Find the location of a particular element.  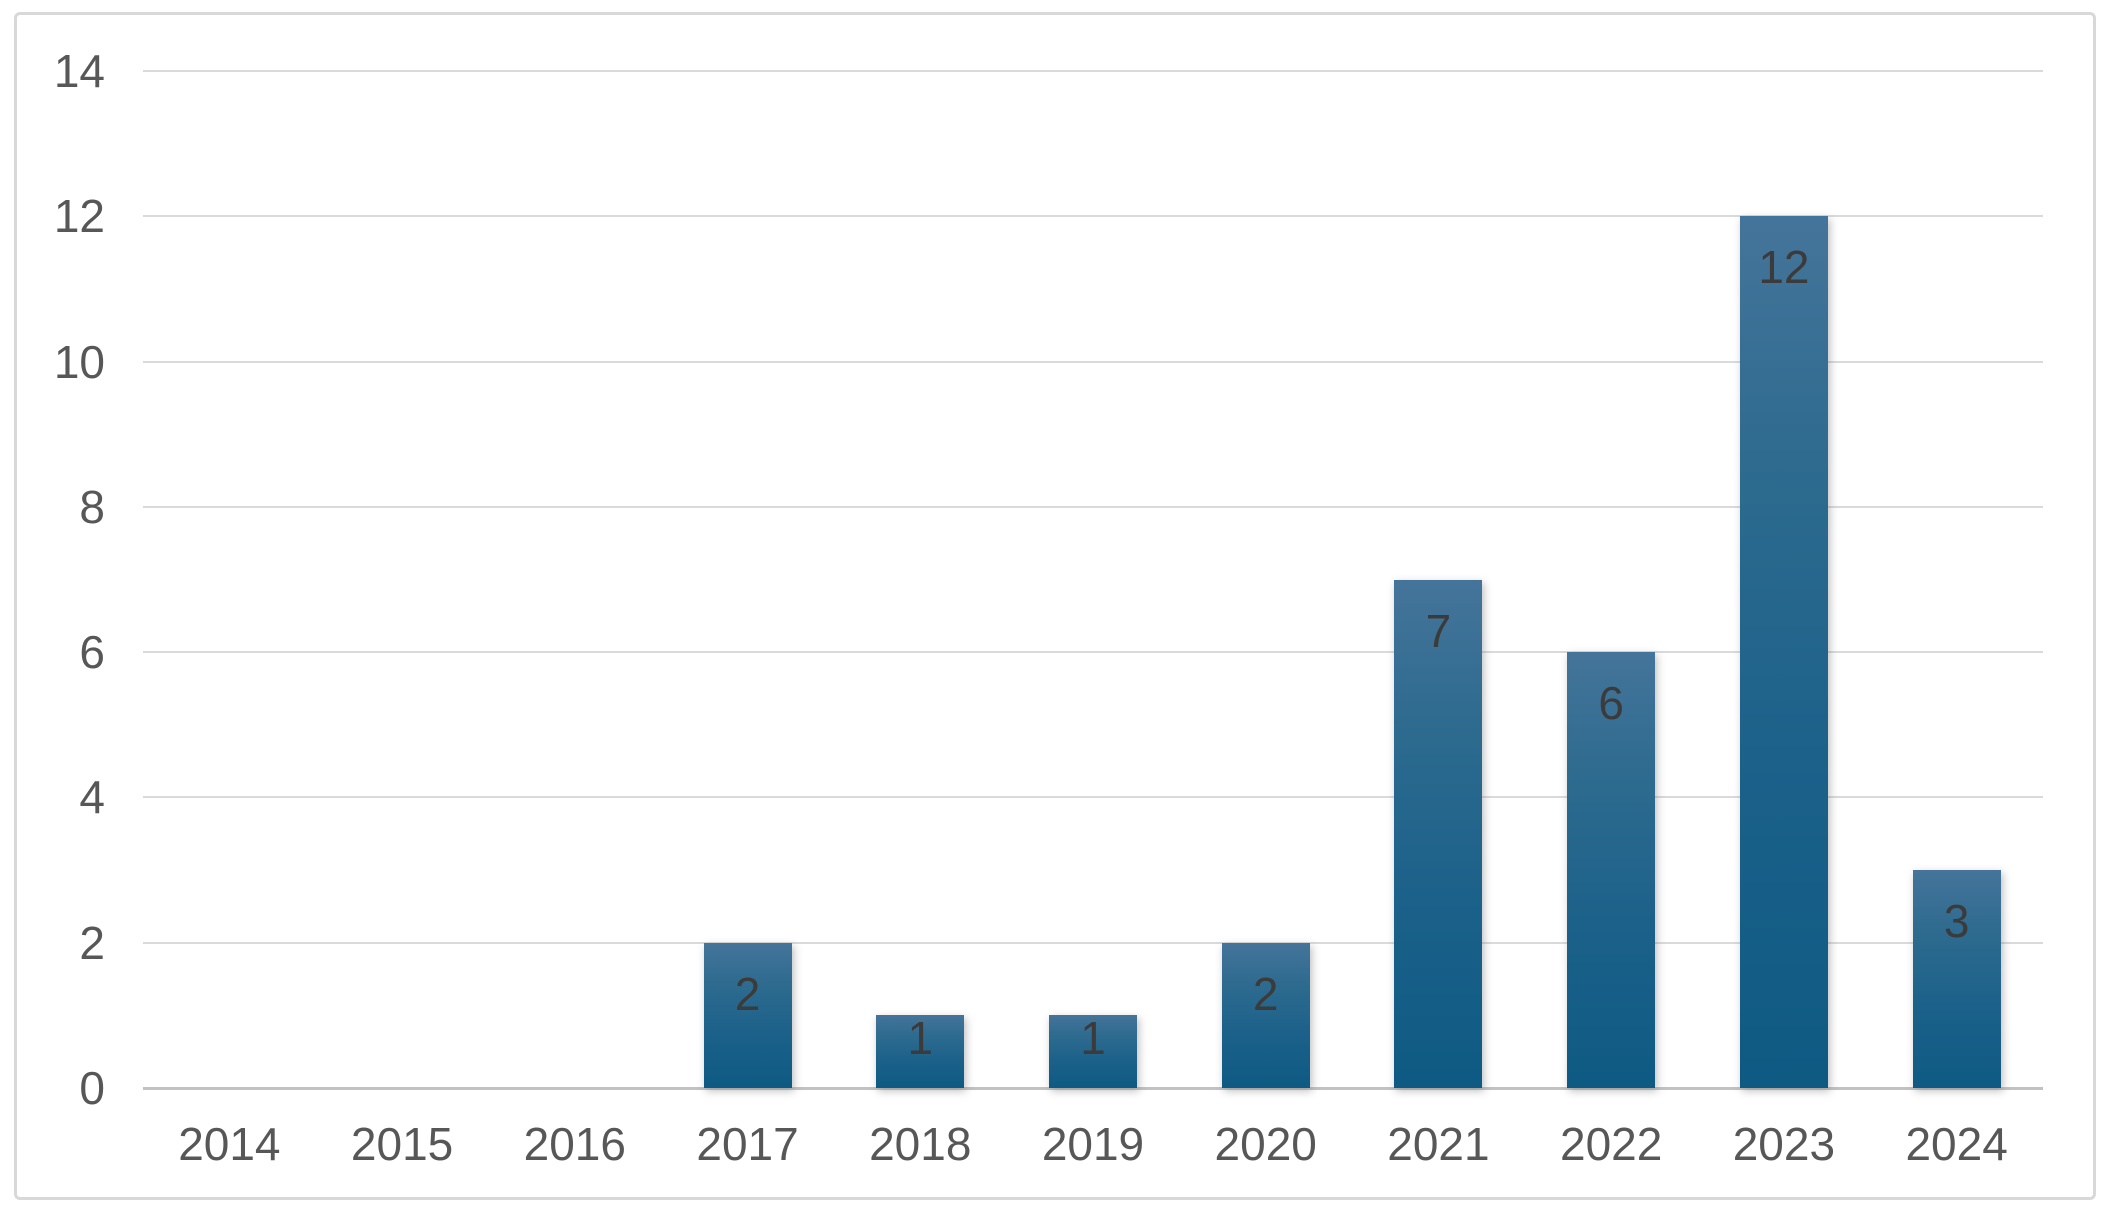

bar-2021: 7 is located at coordinates (1438, 833).